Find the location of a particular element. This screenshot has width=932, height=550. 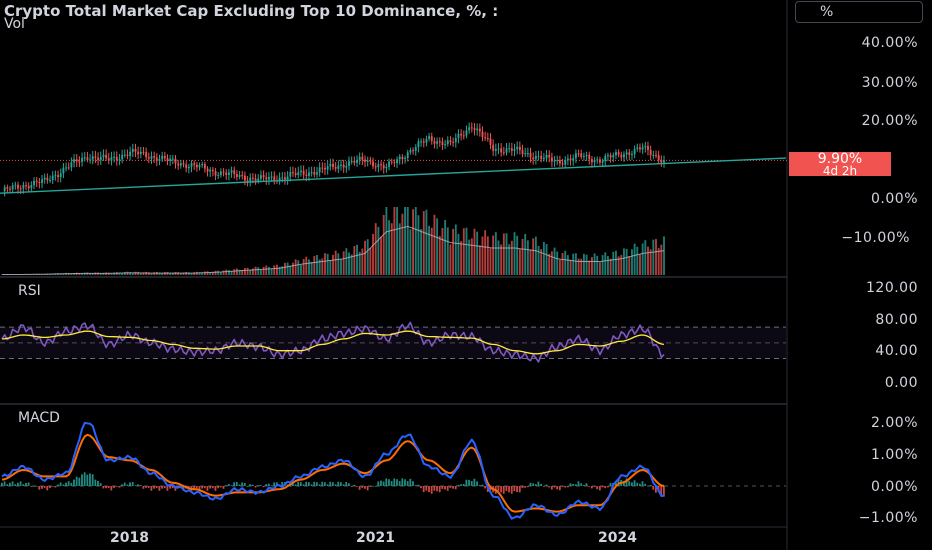

trendline is located at coordinates (393, 175).